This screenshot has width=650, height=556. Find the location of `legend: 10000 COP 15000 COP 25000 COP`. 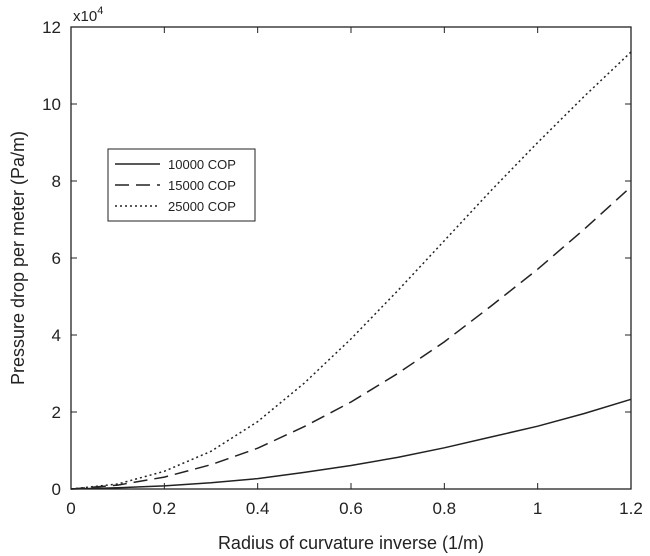

legend: 10000 COP 15000 COP 25000 COP is located at coordinates (181, 185).